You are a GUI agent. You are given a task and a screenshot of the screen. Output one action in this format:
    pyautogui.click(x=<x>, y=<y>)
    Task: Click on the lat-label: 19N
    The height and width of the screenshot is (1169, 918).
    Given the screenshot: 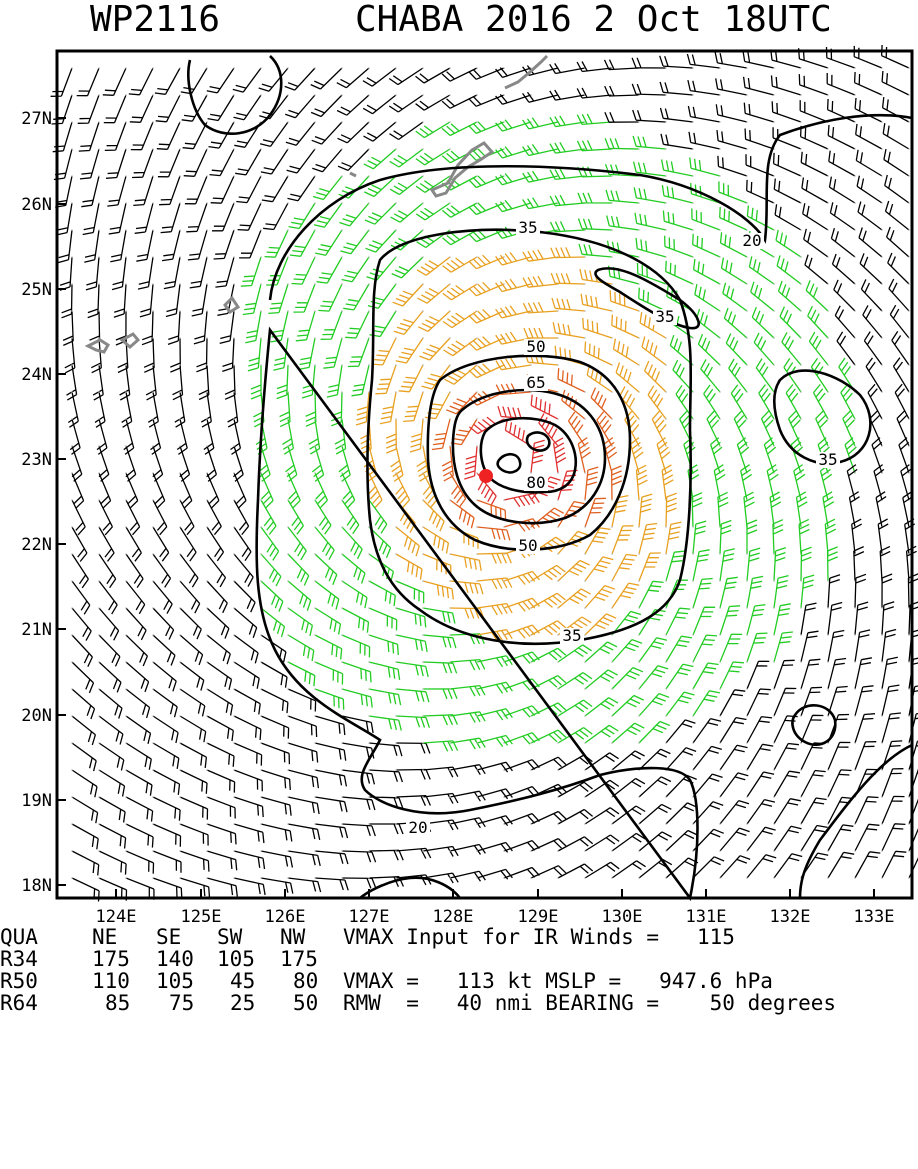 What is the action you would take?
    pyautogui.click(x=36, y=801)
    